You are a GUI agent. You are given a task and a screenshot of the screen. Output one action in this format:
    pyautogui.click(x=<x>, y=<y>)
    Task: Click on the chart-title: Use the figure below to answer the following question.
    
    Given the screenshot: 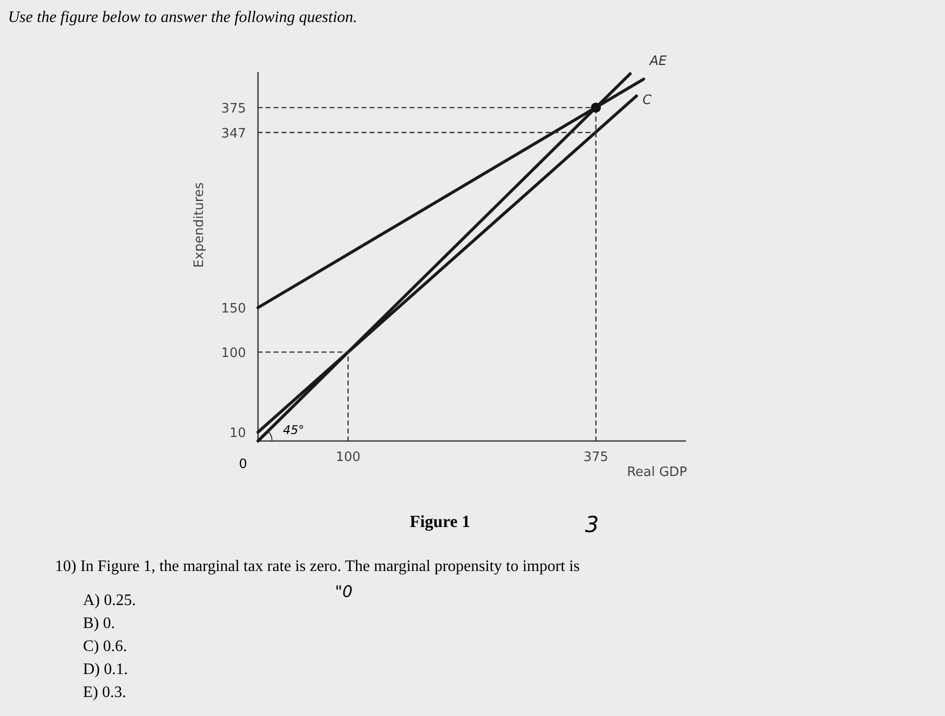 What is the action you would take?
    pyautogui.click(x=183, y=17)
    